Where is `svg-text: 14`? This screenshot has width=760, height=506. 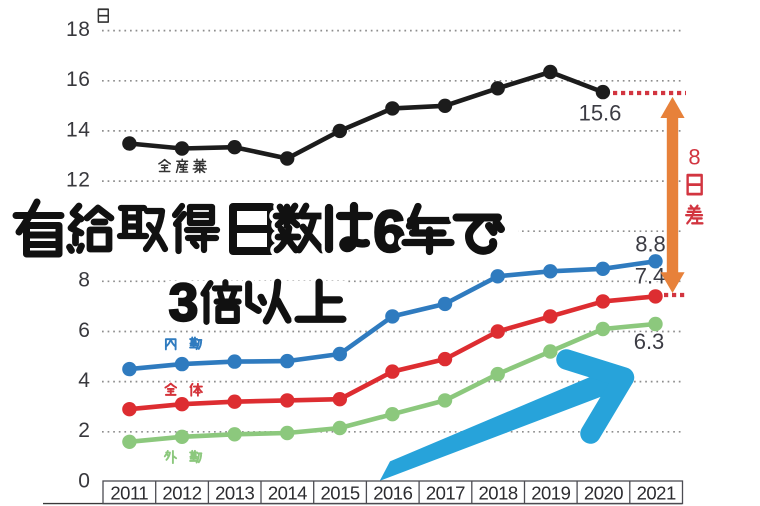
svg-text: 14 is located at coordinates (78, 129).